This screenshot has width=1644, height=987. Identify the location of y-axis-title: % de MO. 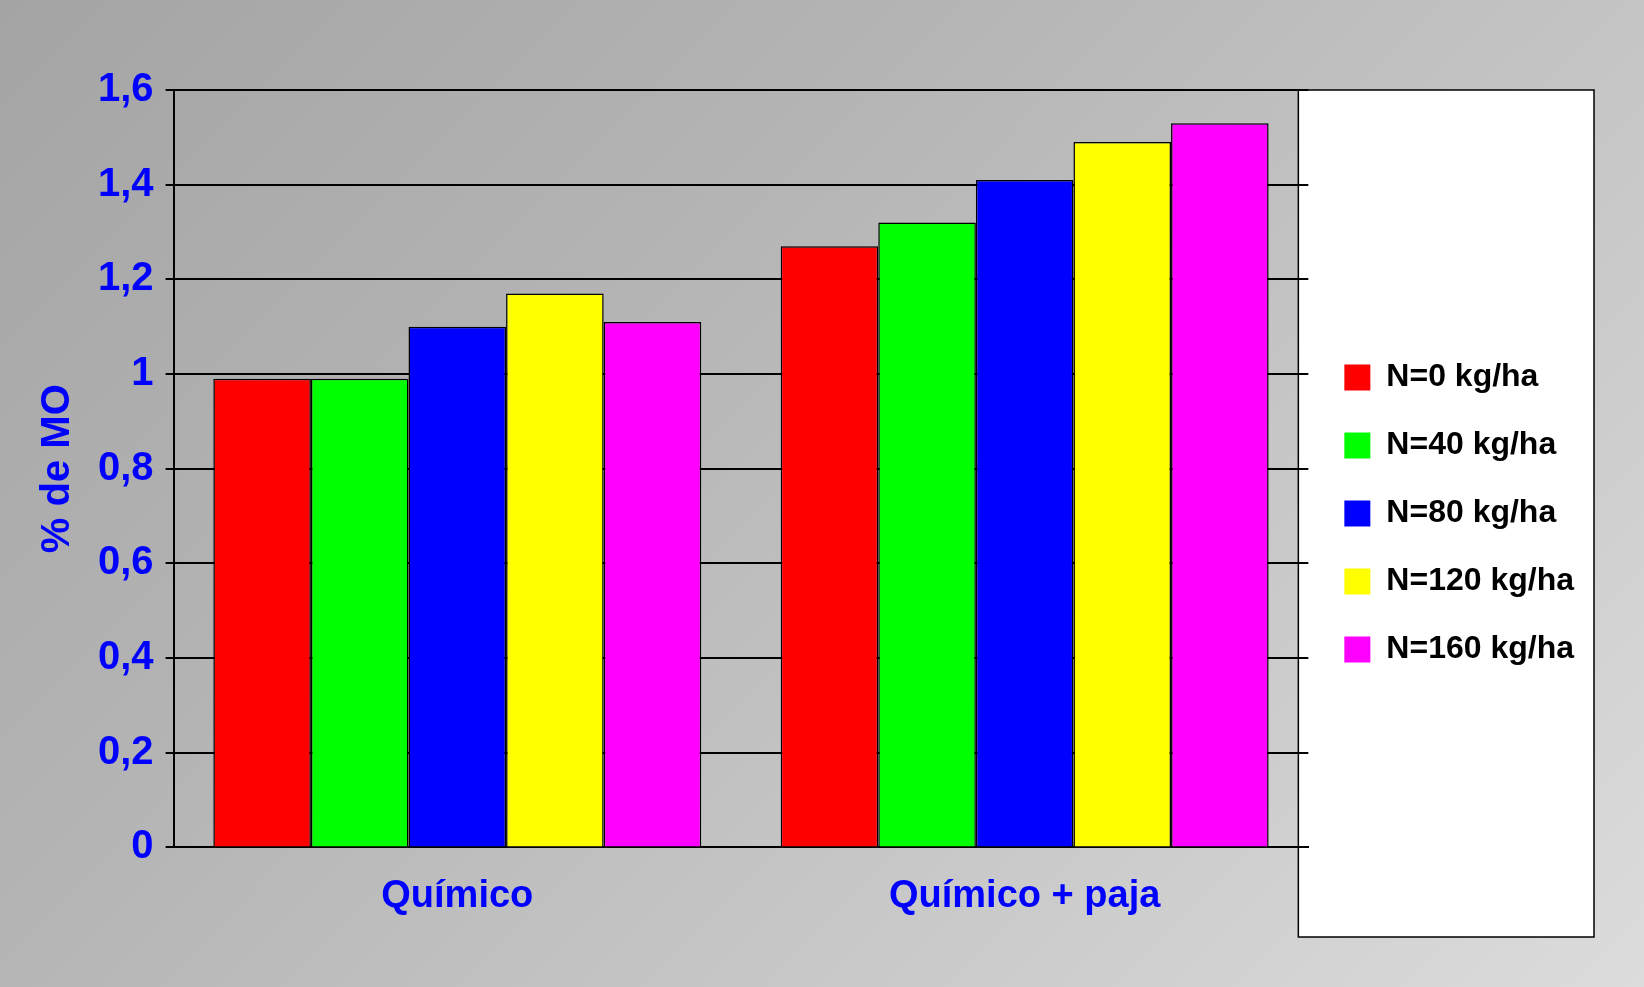
(55, 469).